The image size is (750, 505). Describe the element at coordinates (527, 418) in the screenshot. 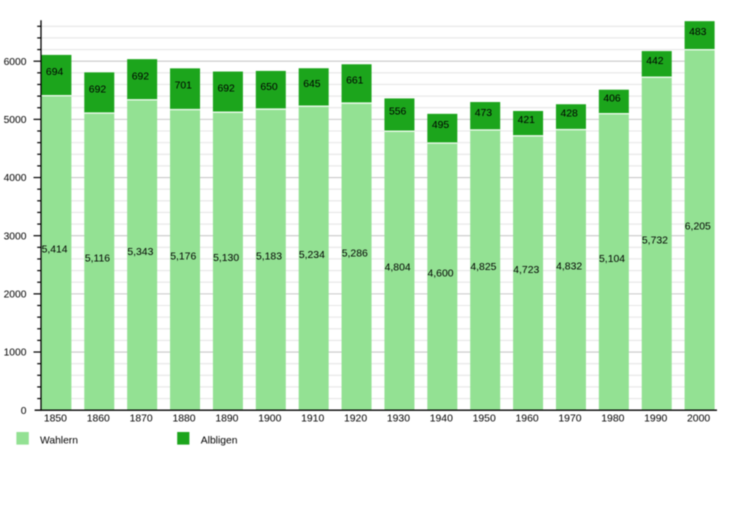

I see `svg-text: 1960` at that location.